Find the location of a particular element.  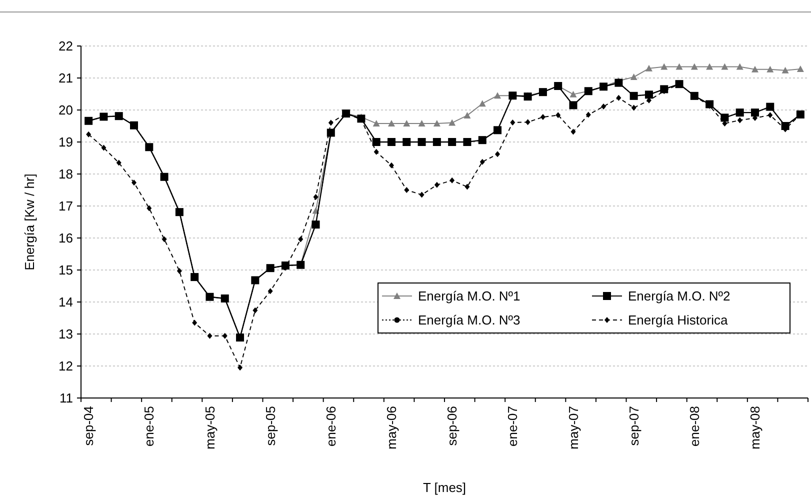

x-tick-label: may-05 is located at coordinates (210, 428).